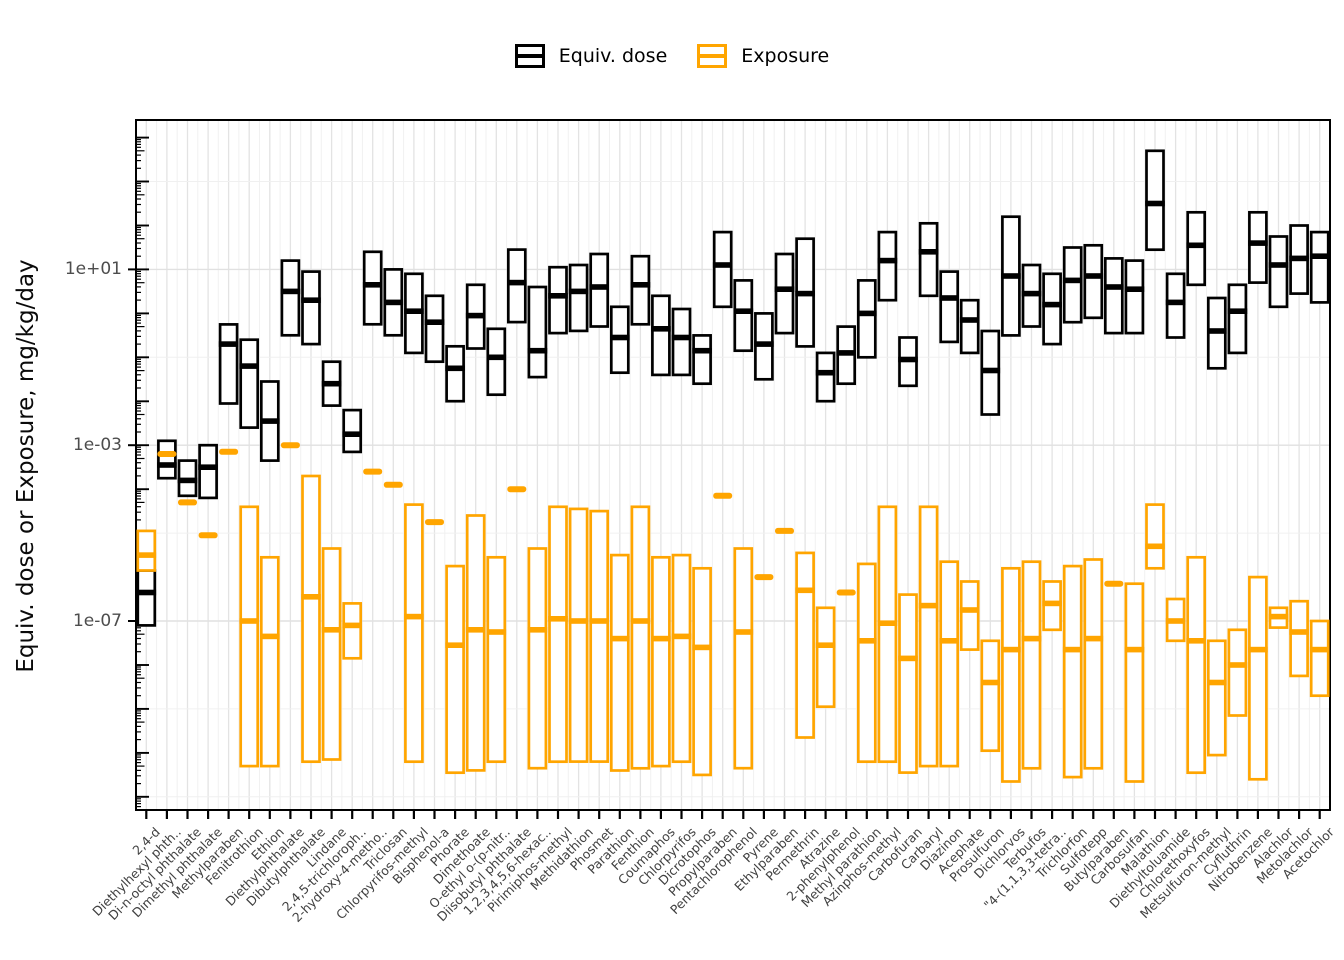 Image resolution: width=1344 pixels, height=960 pixels. What do you see at coordinates (613, 55) in the screenshot?
I see `legend-label-equiv-dose: Equiv. dose` at bounding box center [613, 55].